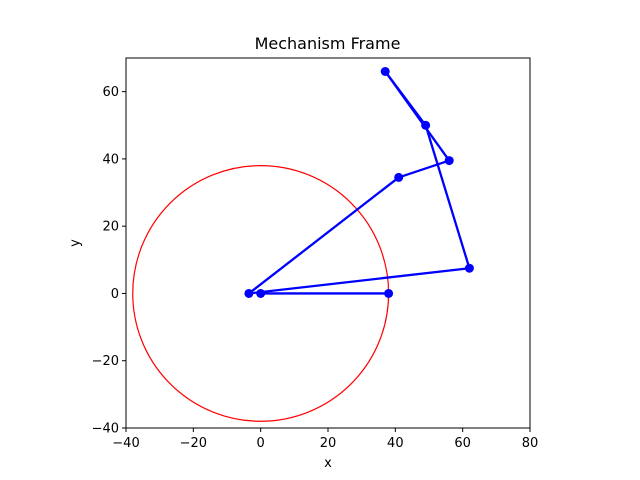  I want to click on x-tick-label: −20, so click(193, 443).